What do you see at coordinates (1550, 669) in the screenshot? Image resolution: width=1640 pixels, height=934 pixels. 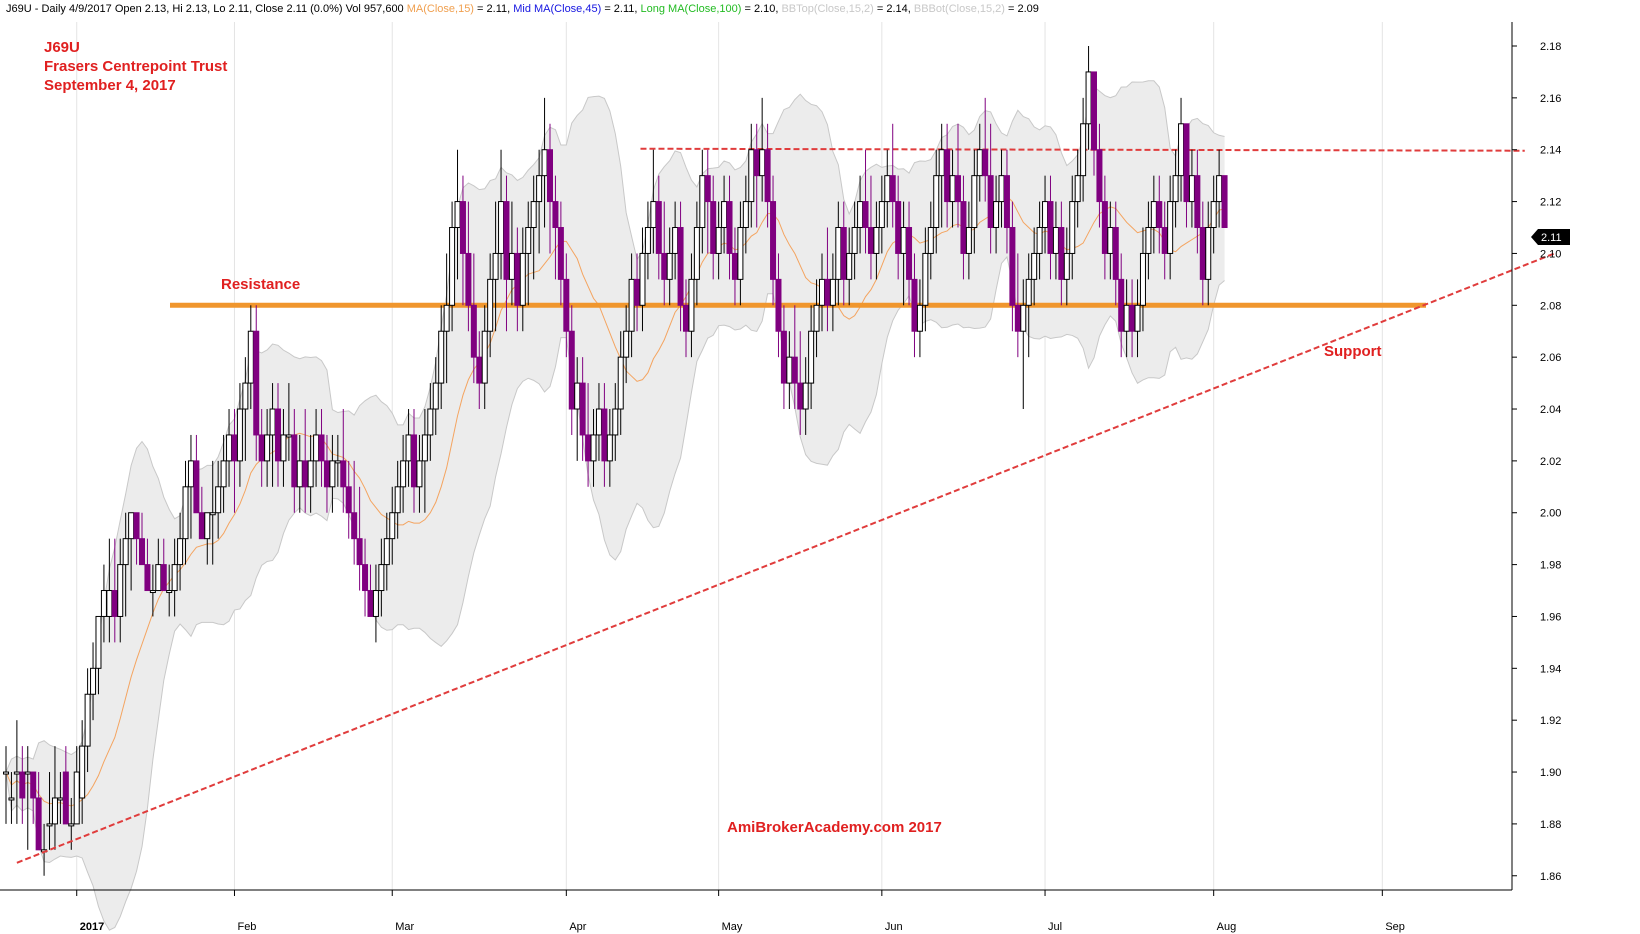 I see `y-tick-label: 1.94` at bounding box center [1550, 669].